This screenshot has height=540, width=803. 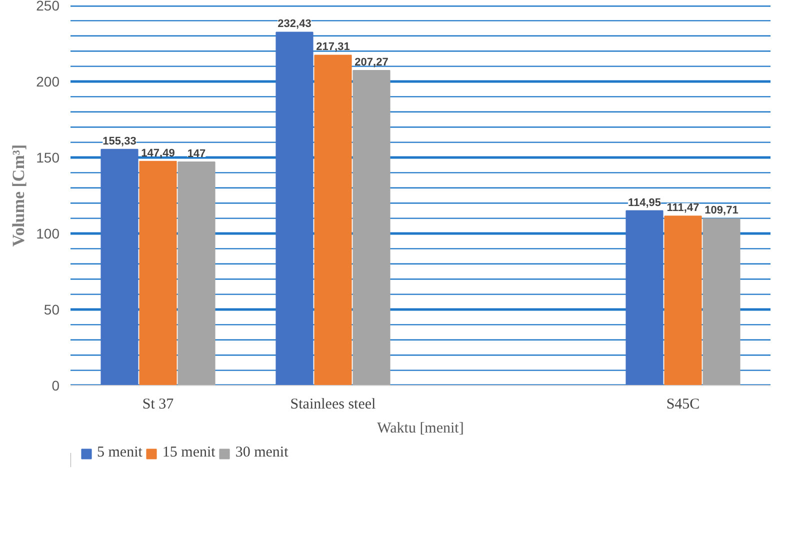 What do you see at coordinates (683, 404) in the screenshot?
I see `x-tick-label: S45C` at bounding box center [683, 404].